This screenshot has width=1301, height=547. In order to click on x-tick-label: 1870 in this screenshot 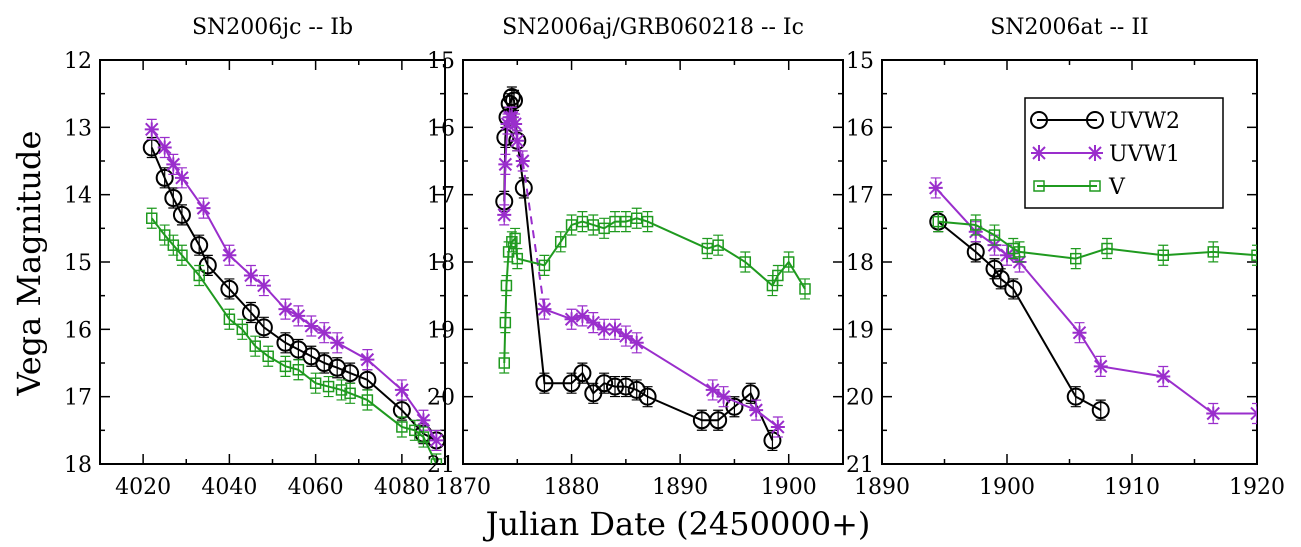, I will do `click(463, 487)`.